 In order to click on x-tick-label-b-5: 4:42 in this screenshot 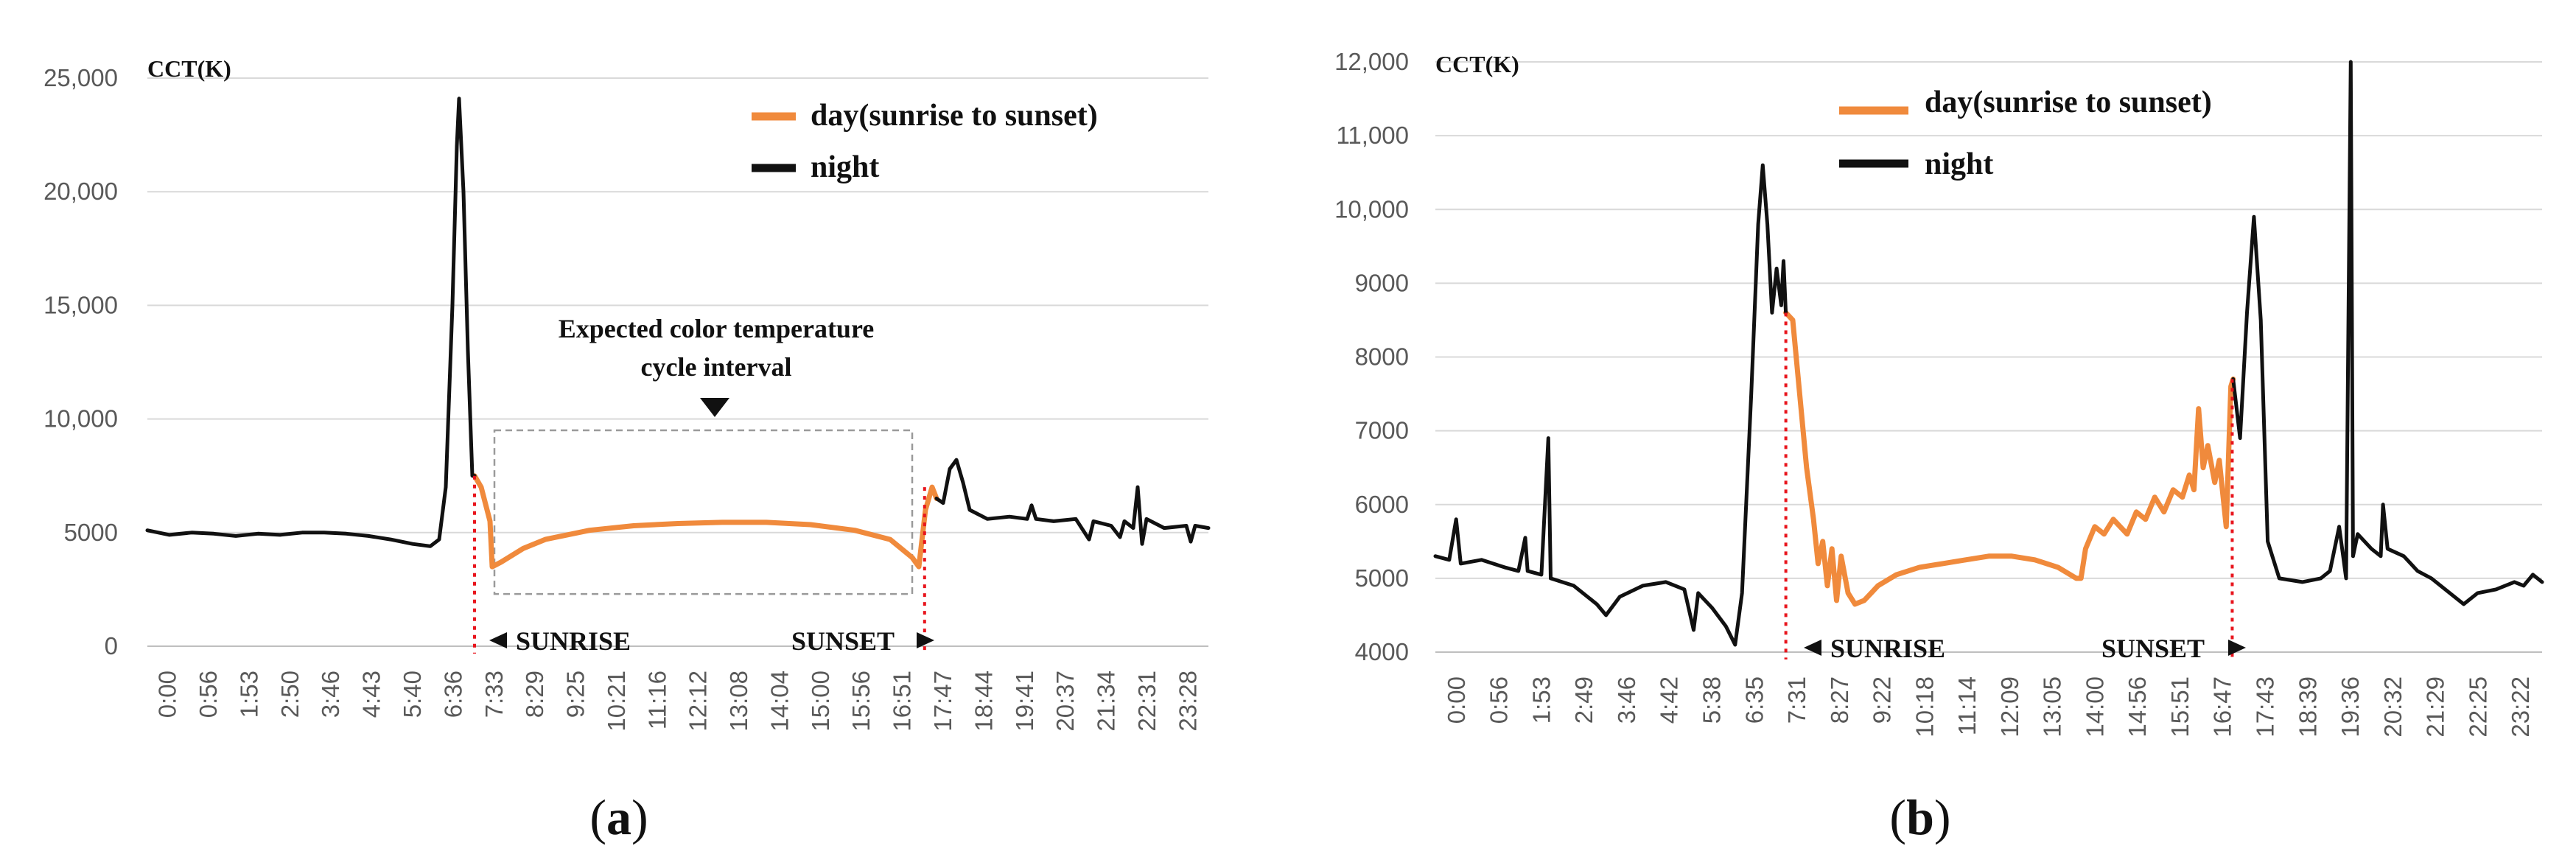, I will do `click(1669, 700)`.